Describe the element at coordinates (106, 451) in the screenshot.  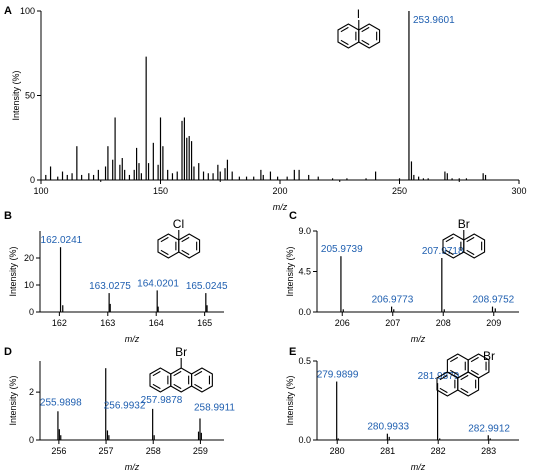
I see `x-tick-label-D: 257` at that location.